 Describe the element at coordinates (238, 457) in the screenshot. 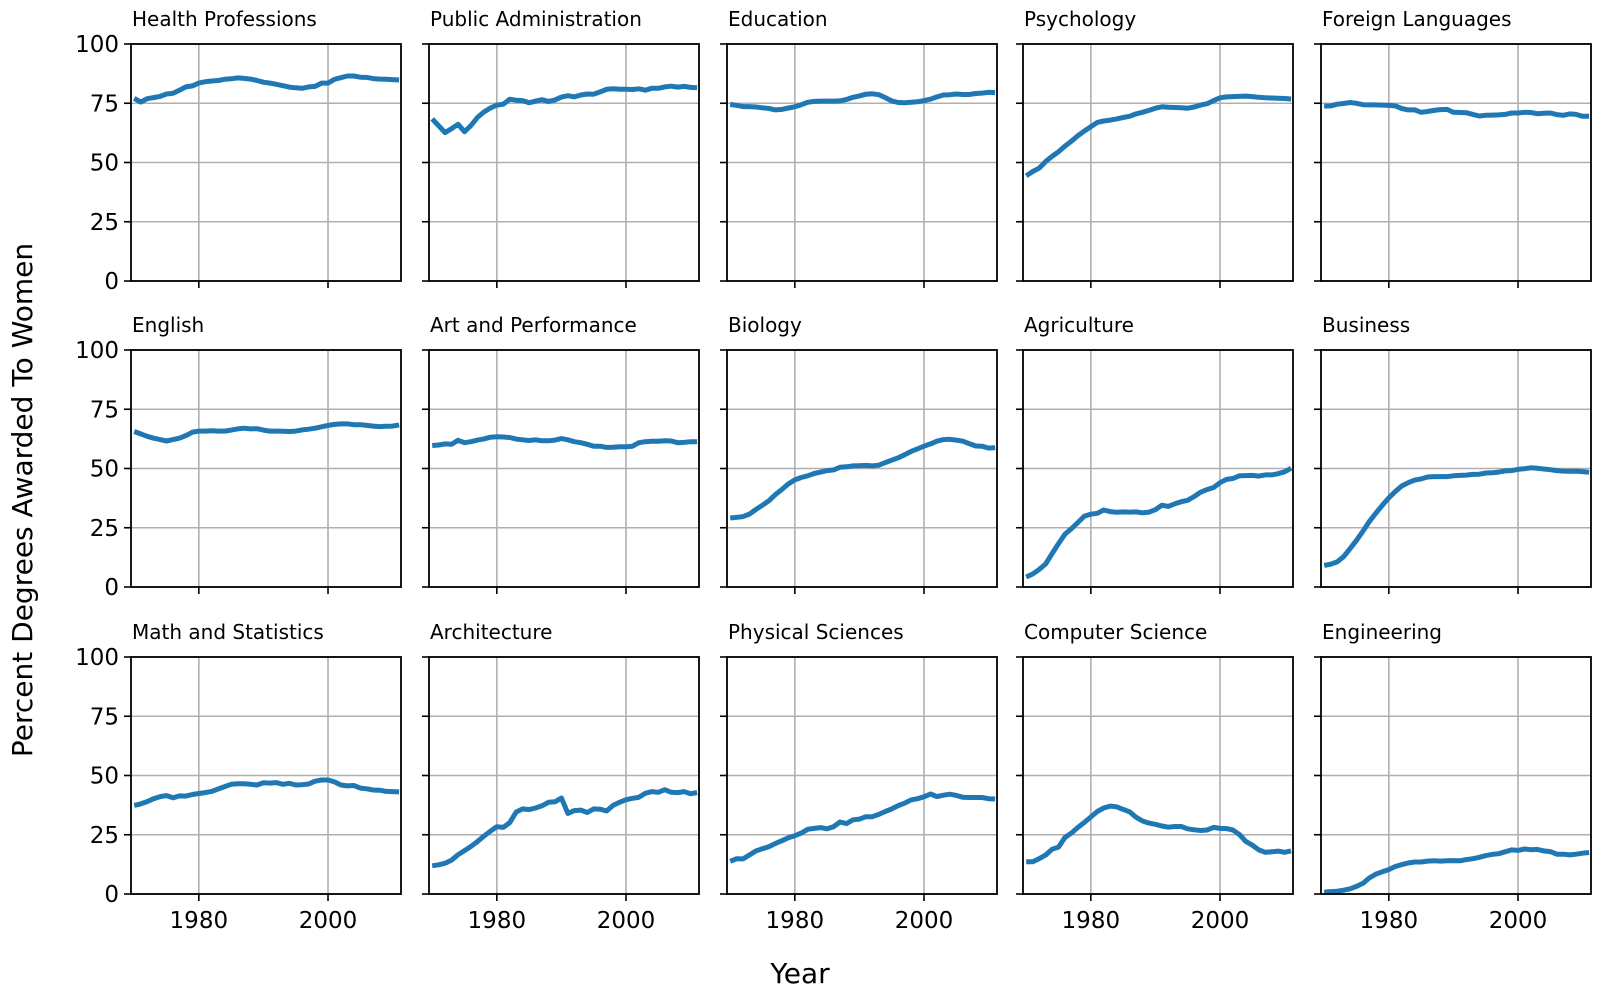

I see `subplot-english: 0 25 50 75 100 English` at that location.